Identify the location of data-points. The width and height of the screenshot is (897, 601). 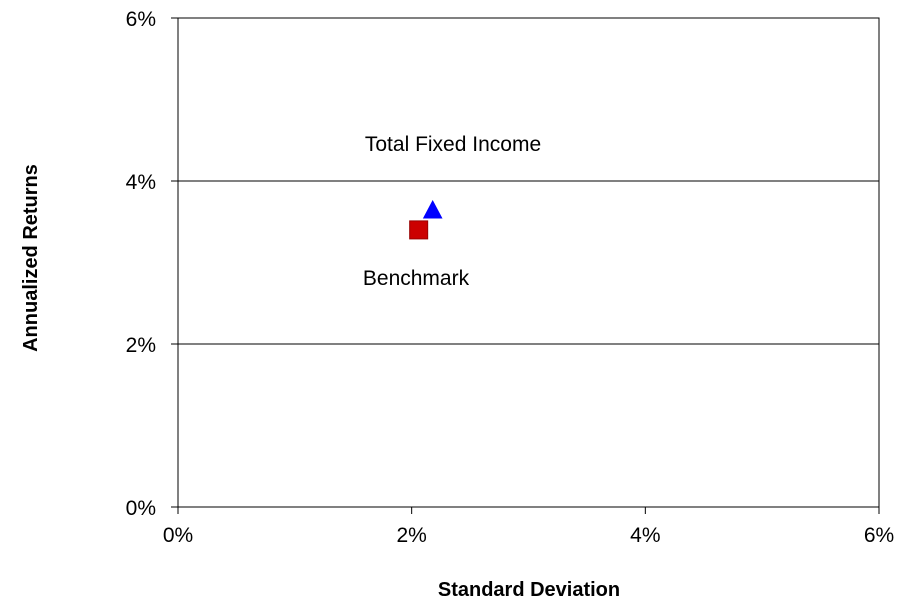
(426, 219).